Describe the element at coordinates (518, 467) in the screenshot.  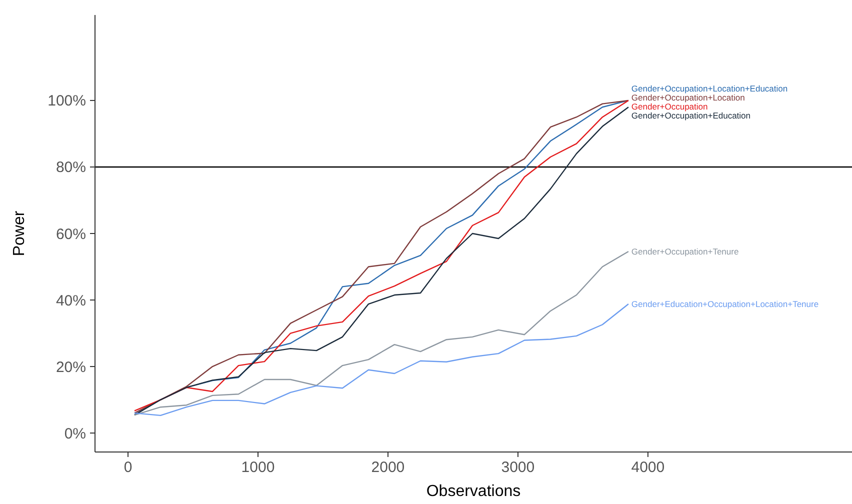
I see `x-tick-label: 3000` at that location.